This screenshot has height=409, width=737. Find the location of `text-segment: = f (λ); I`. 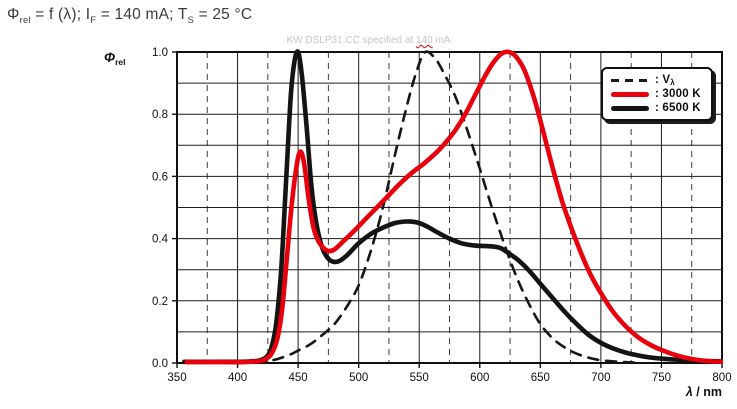

text-segment: = f (λ); I is located at coordinates (60, 14).